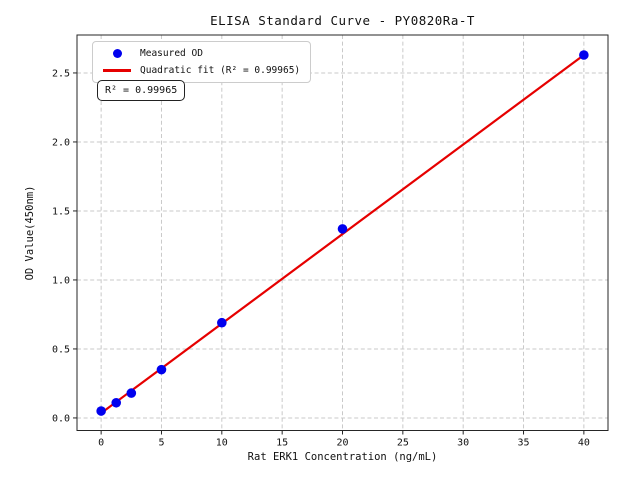 The height and width of the screenshot is (480, 640). Describe the element at coordinates (584, 443) in the screenshot. I see `x-tick-label: 40` at that location.